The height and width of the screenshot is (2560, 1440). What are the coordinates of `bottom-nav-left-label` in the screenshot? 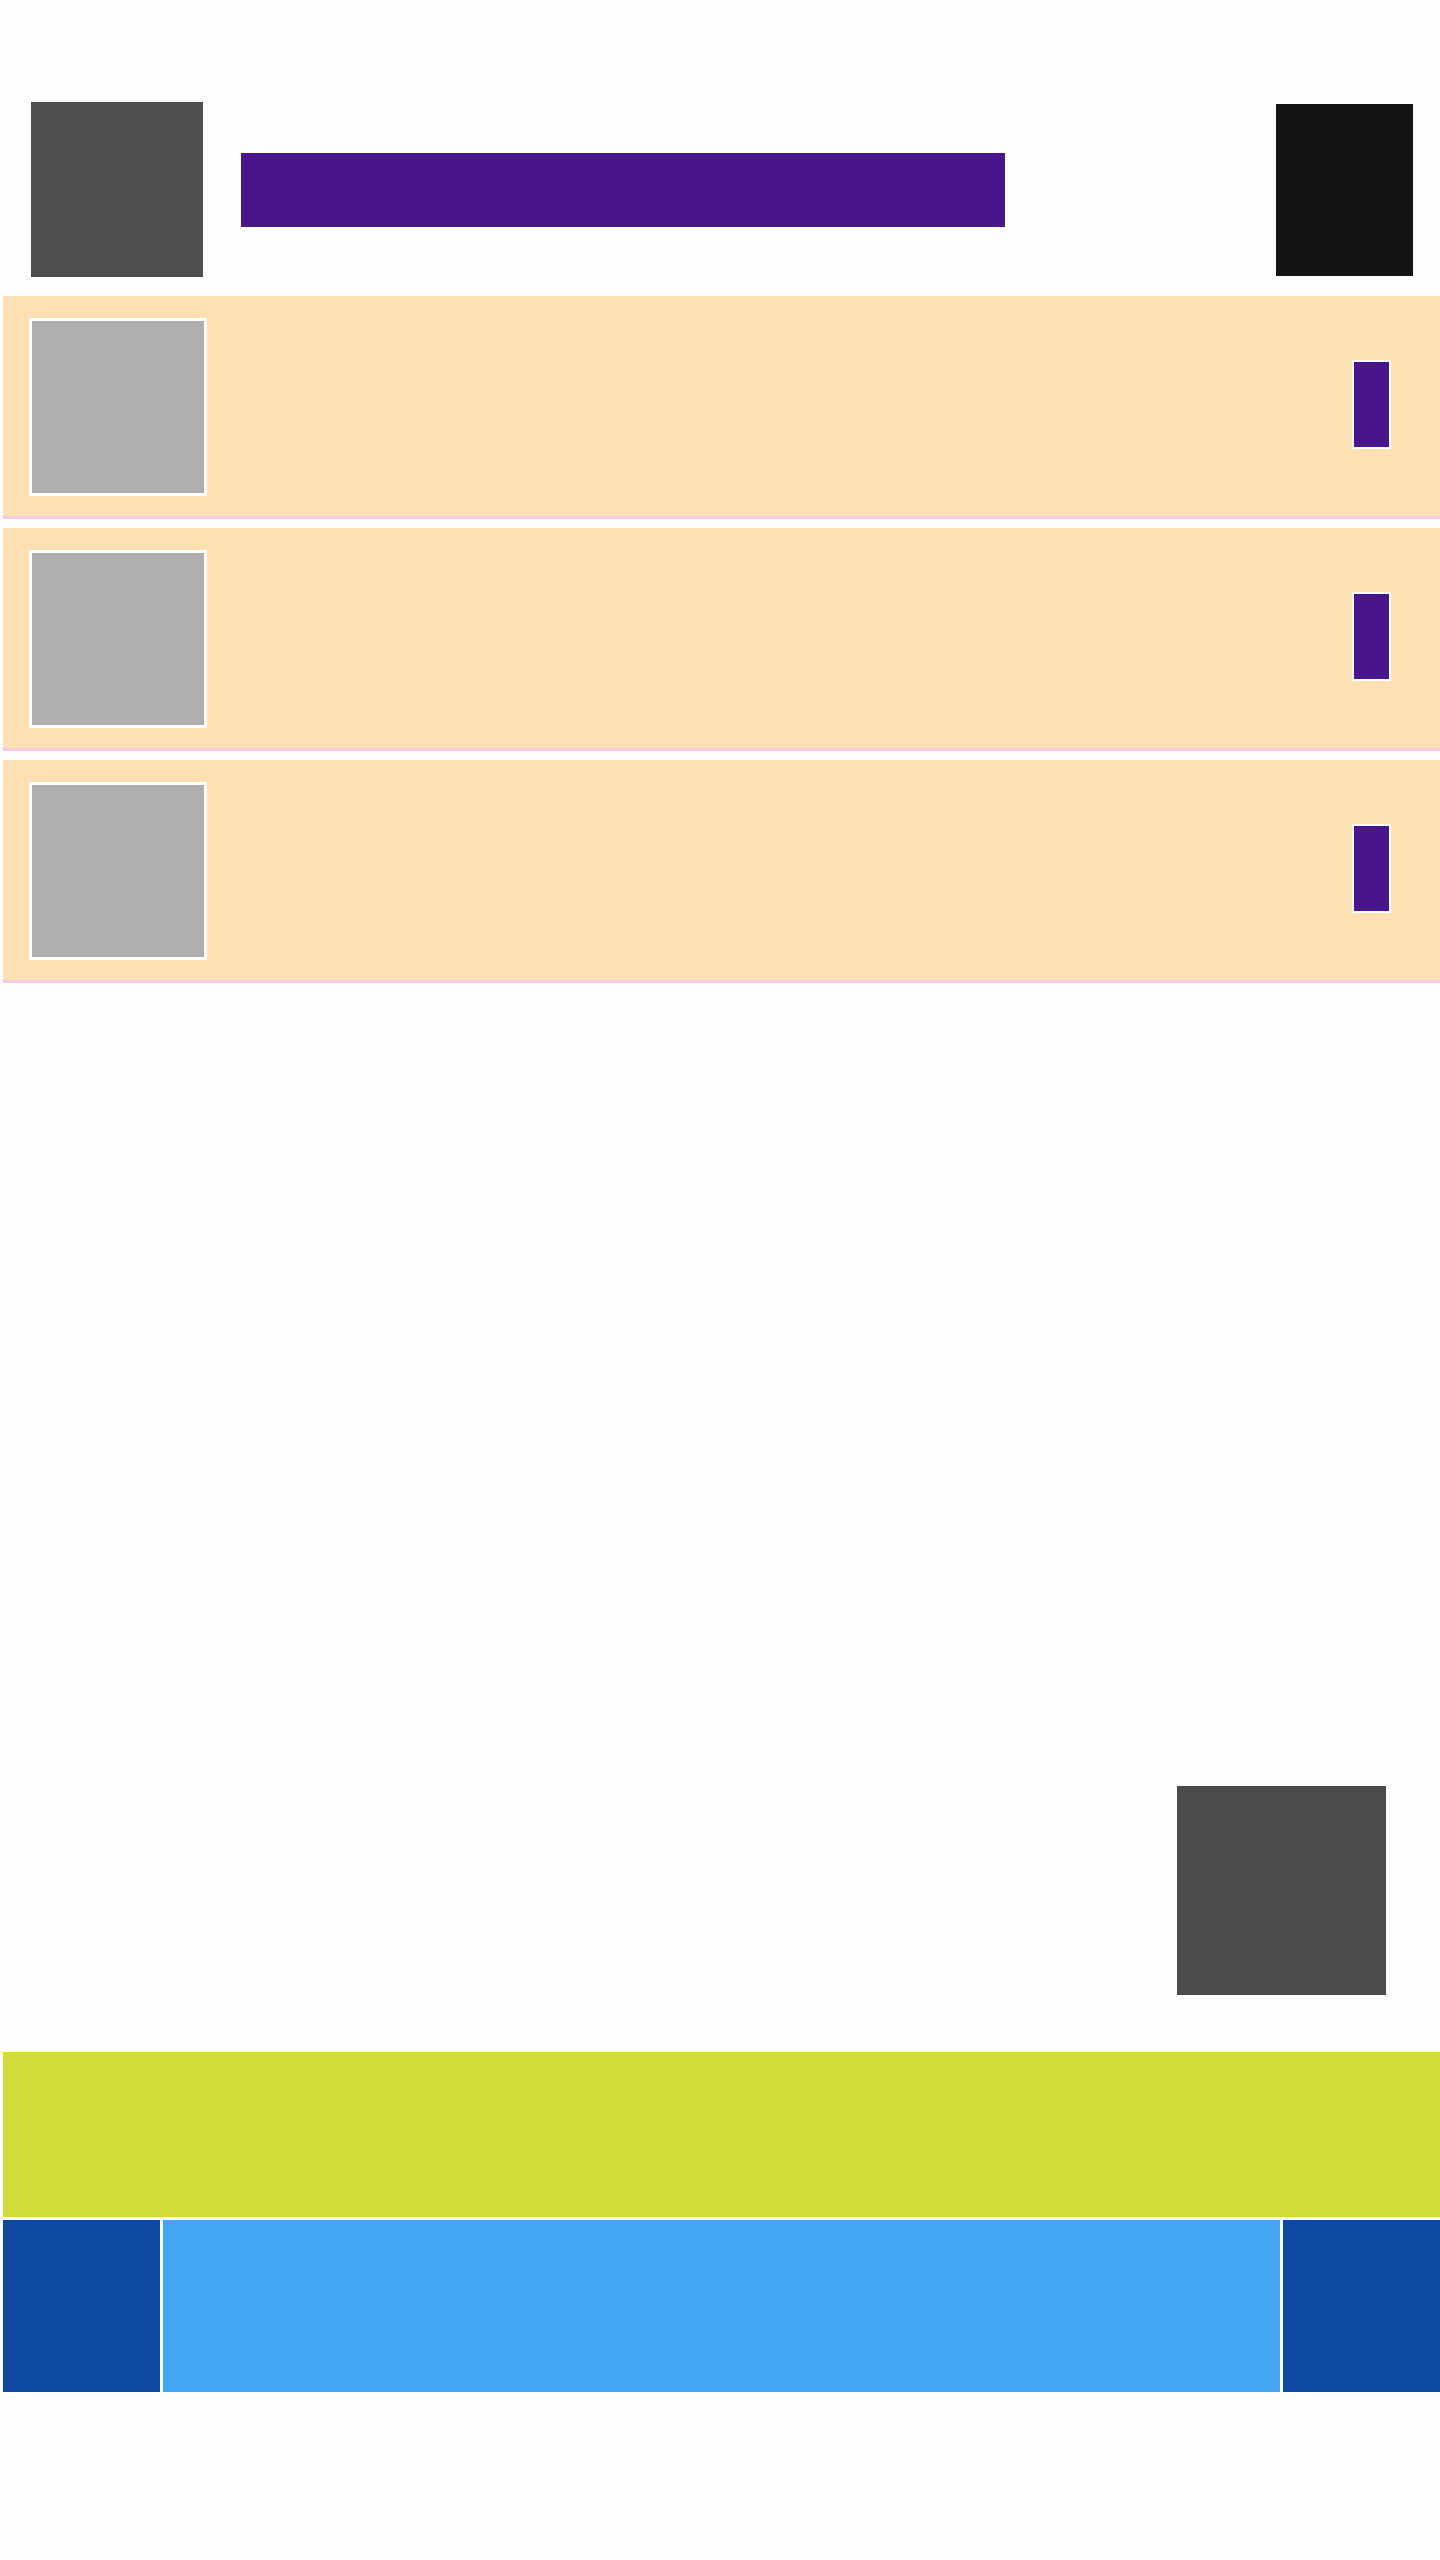 It's located at (81, 2306).